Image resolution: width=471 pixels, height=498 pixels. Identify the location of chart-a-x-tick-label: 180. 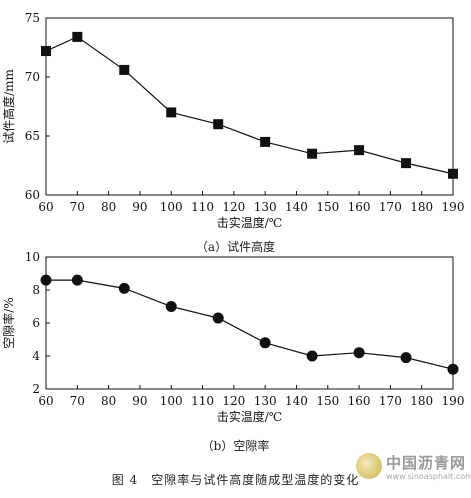
(421, 207).